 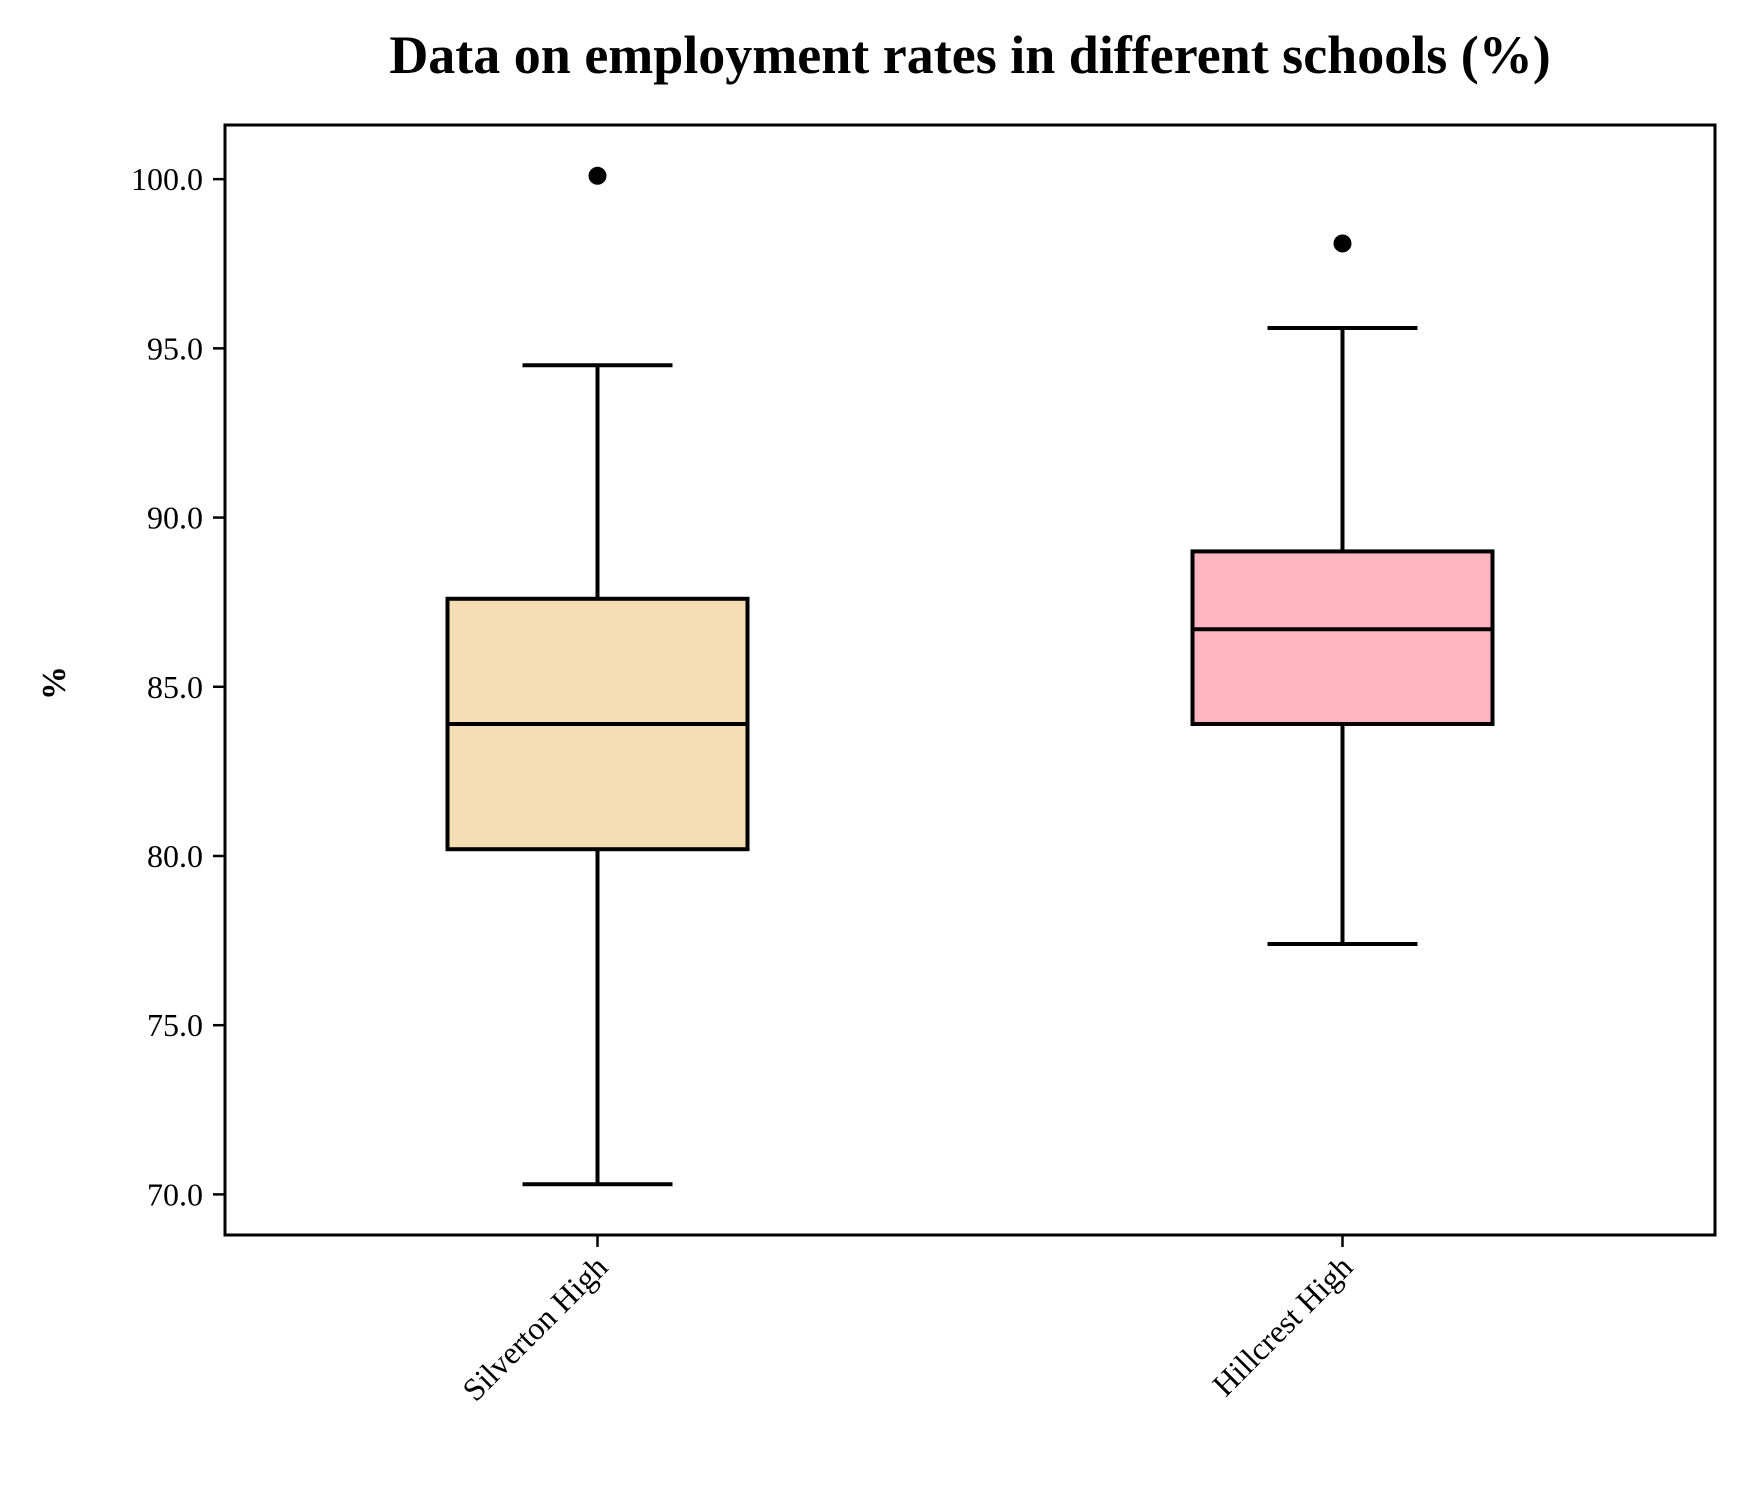 I want to click on y-tick-label: 100.0, so click(x=167, y=179).